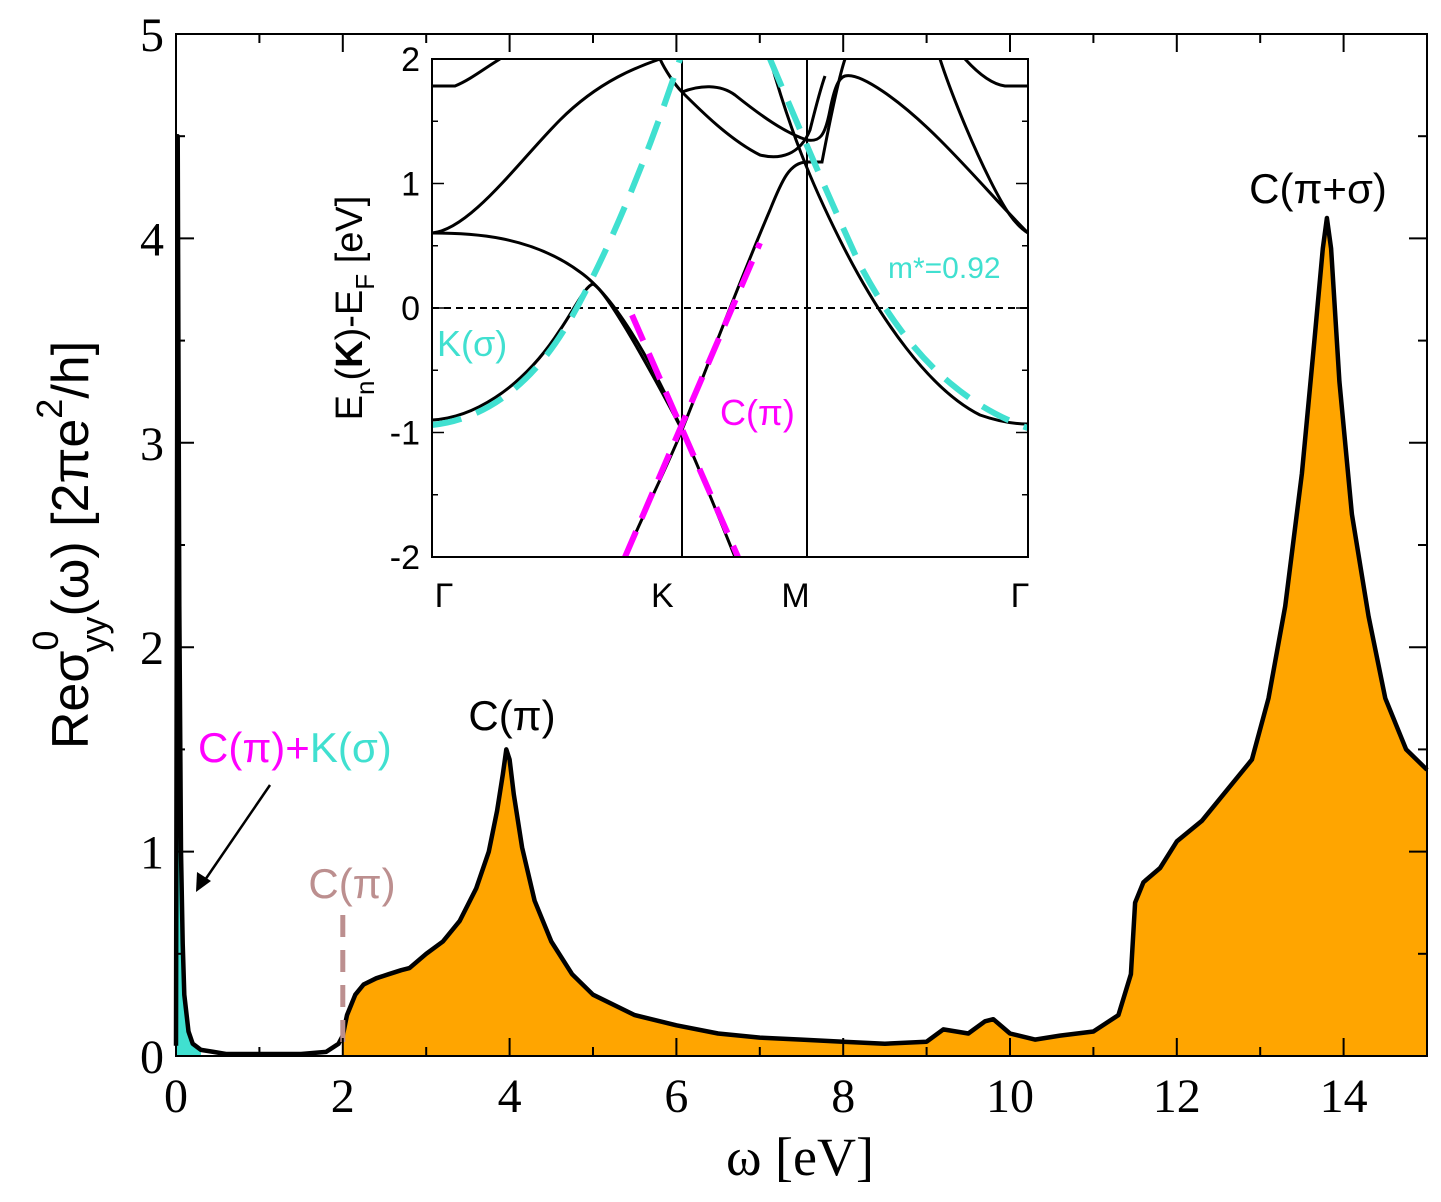 This screenshot has height=1202, width=1441. I want to click on k-sigma-fit, so click(557, 243).